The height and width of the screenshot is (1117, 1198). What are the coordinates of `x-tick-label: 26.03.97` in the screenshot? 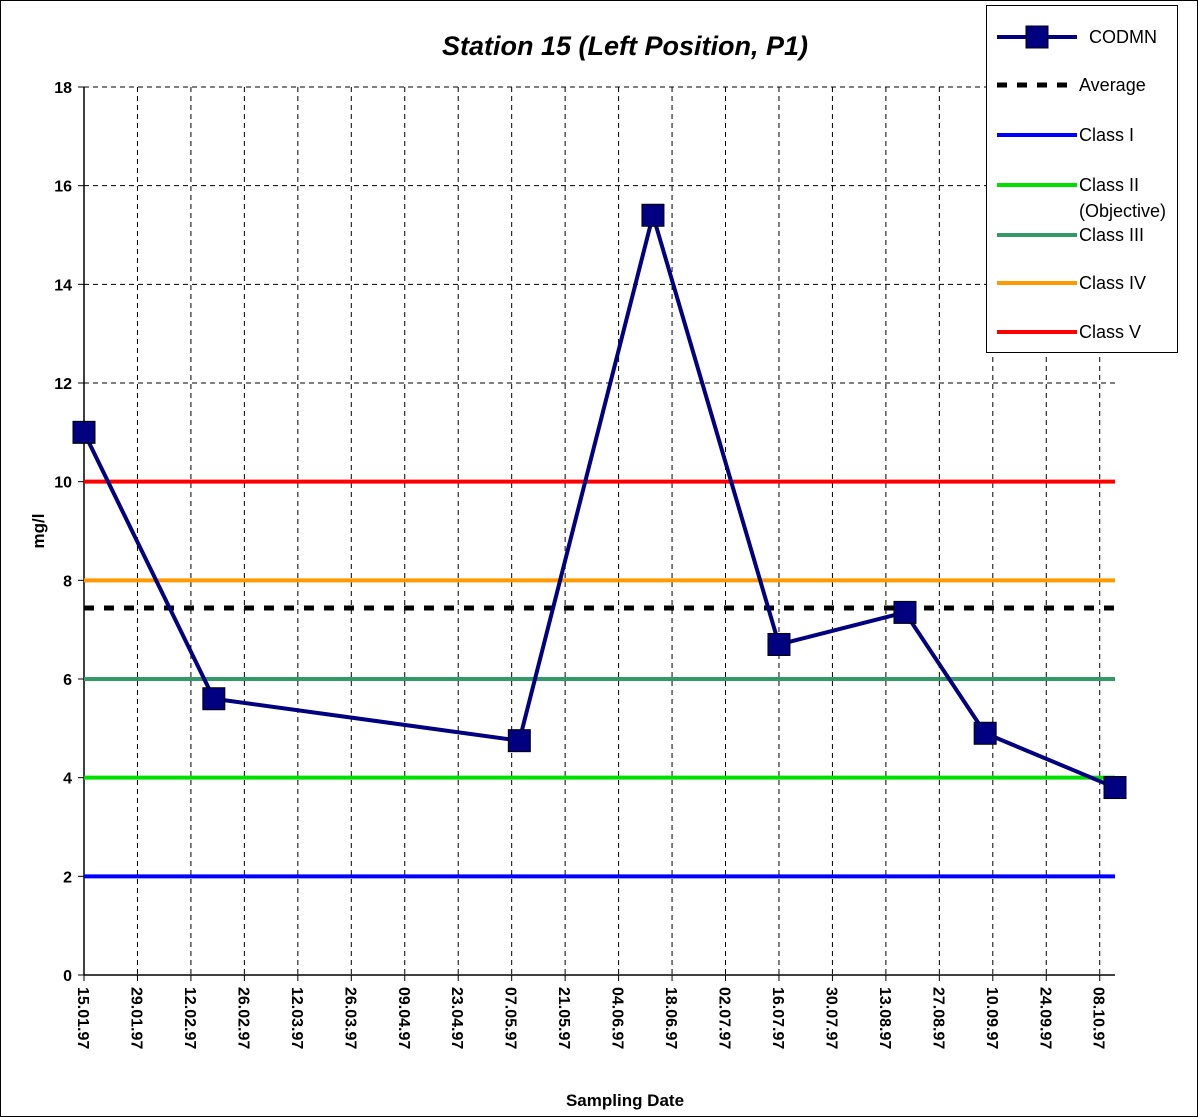 It's located at (349, 1018).